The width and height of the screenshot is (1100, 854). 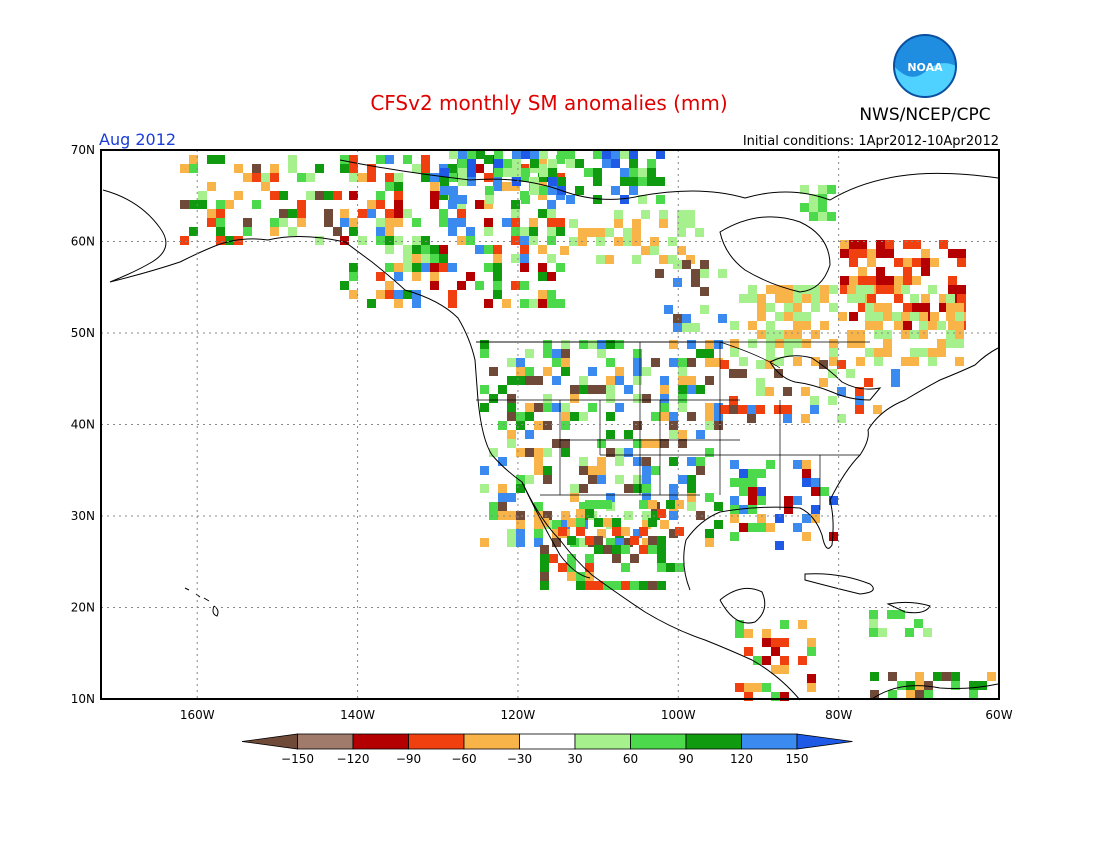 What do you see at coordinates (463, 759) in the screenshot?
I see `legend-tick-label: −60` at bounding box center [463, 759].